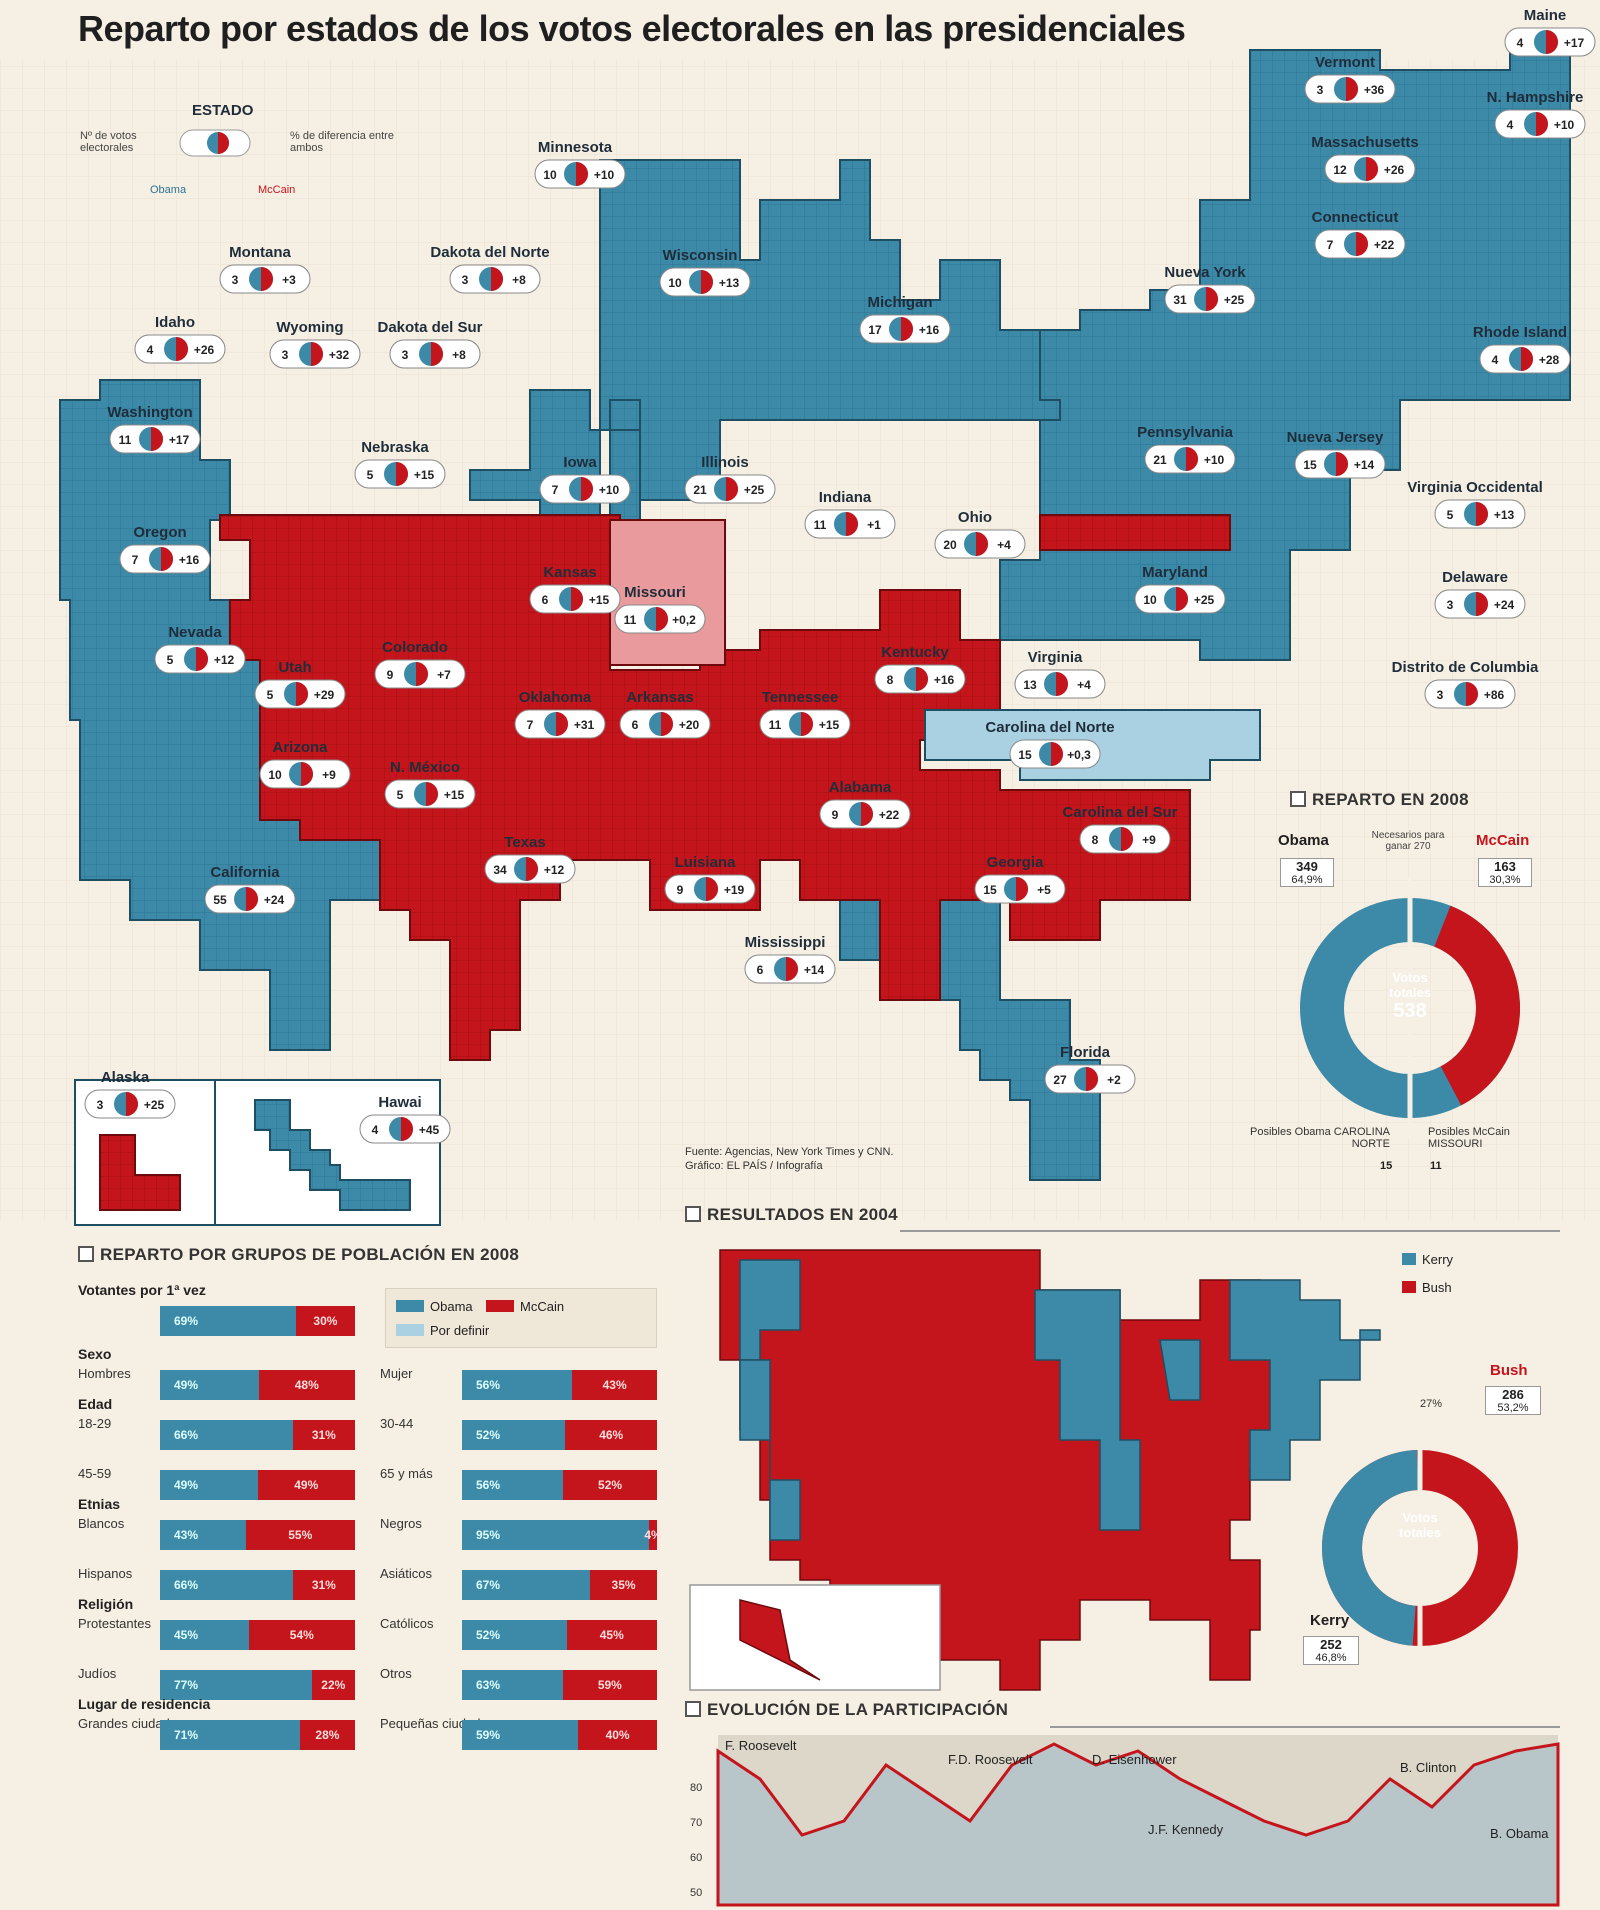 This screenshot has height=1910, width=1600. What do you see at coordinates (1365, 142) in the screenshot?
I see `state-name: Massachusetts` at bounding box center [1365, 142].